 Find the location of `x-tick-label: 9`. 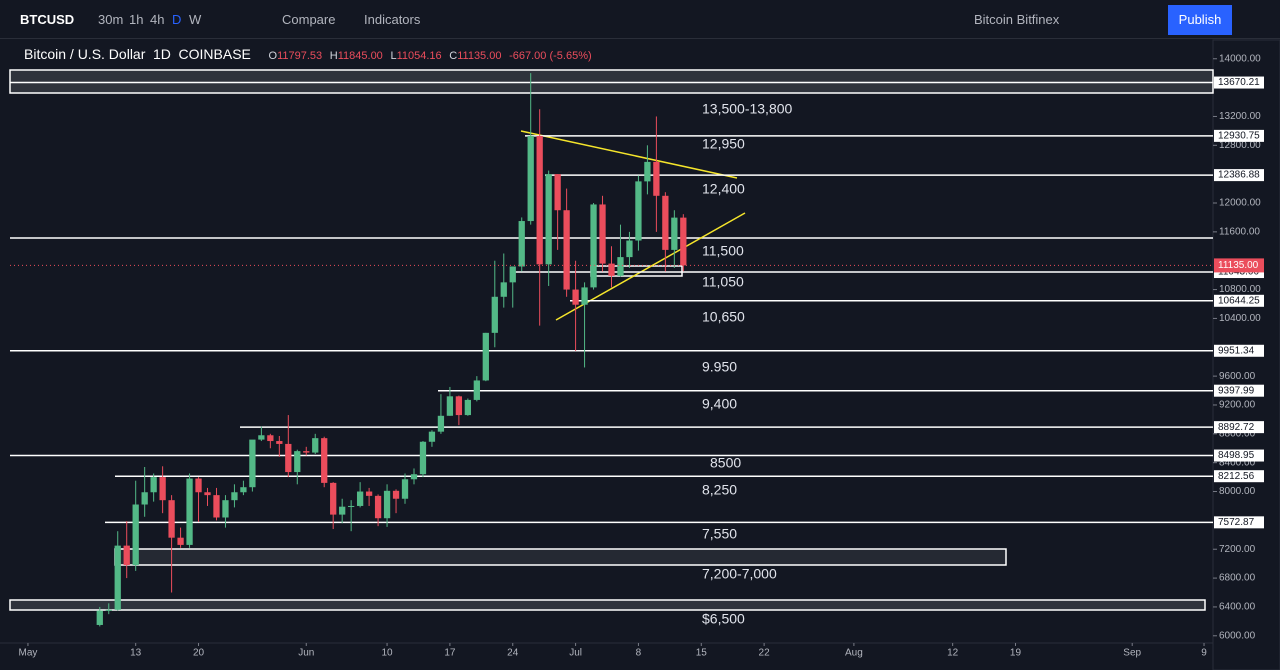

x-tick-label: 9 is located at coordinates (1204, 653).